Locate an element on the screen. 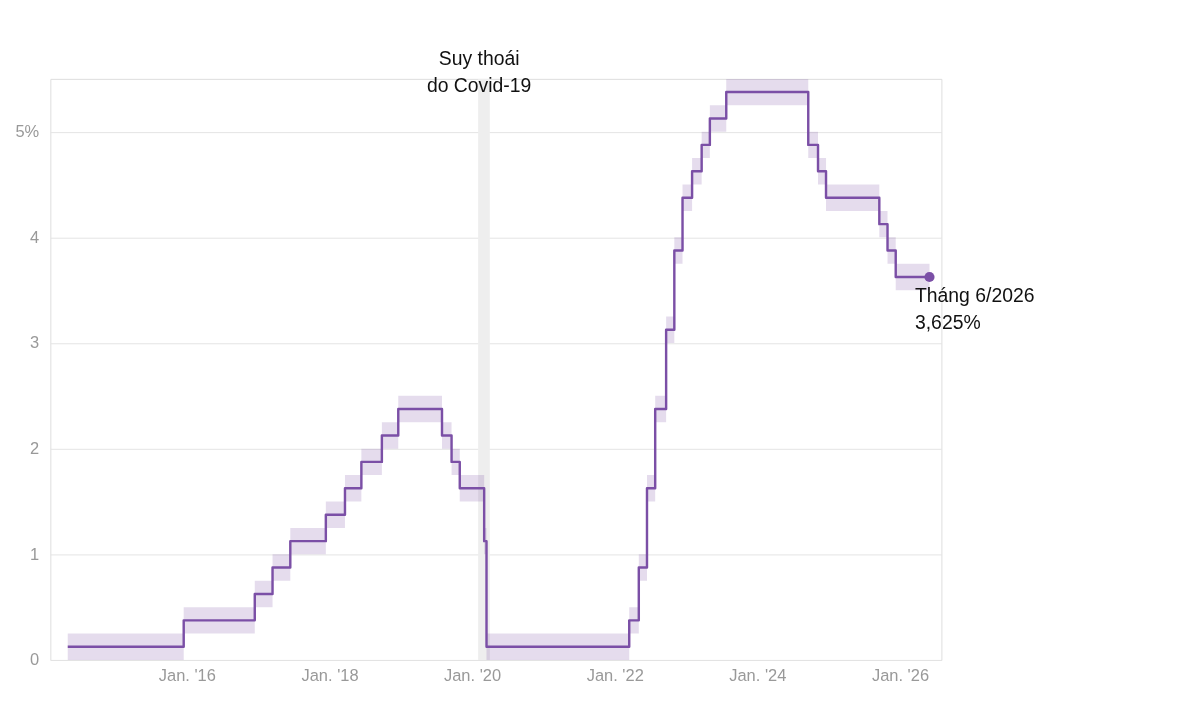 This screenshot has height=716, width=1200. annotation: Tháng 6/2026 3,625% is located at coordinates (974, 309).